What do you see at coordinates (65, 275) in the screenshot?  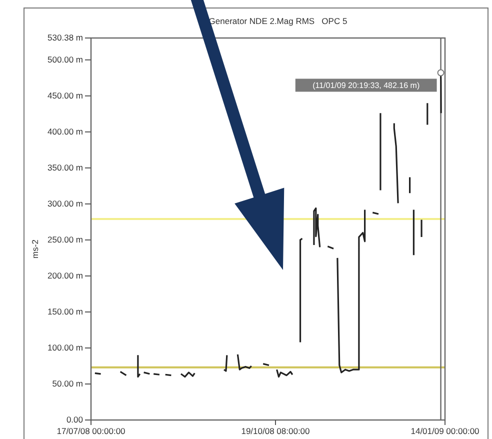 I see `y-tick-label: 200.00 m` at bounding box center [65, 275].